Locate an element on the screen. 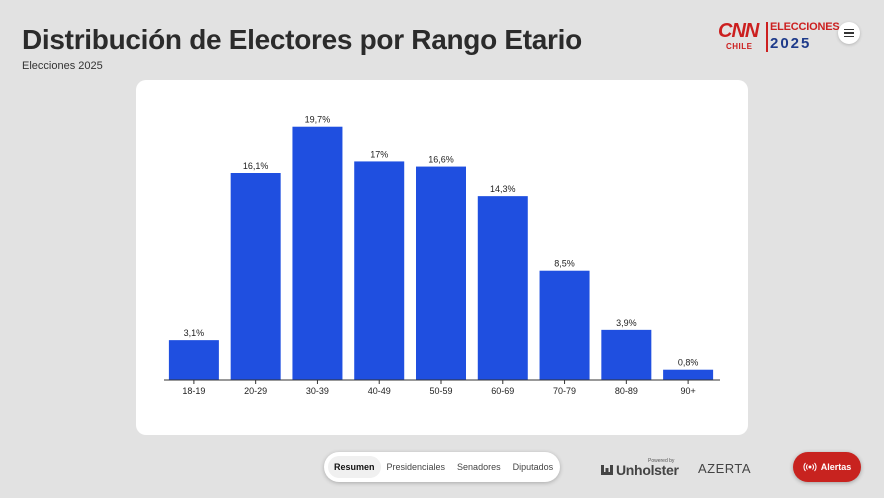 This screenshot has width=884, height=498. data-label-20-29: 16,1% is located at coordinates (256, 166).